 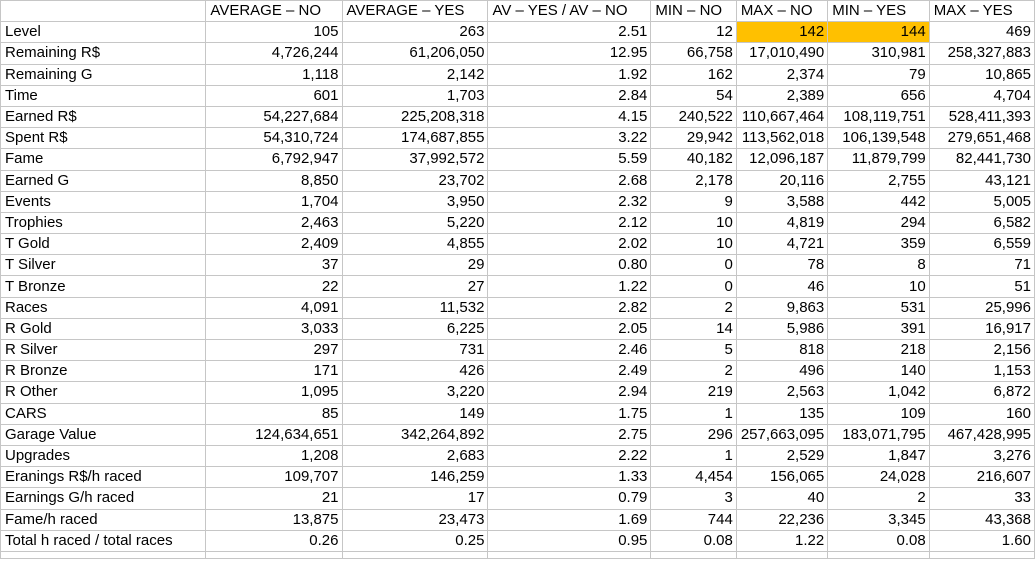 I want to click on value-cell: 78, so click(x=782, y=265).